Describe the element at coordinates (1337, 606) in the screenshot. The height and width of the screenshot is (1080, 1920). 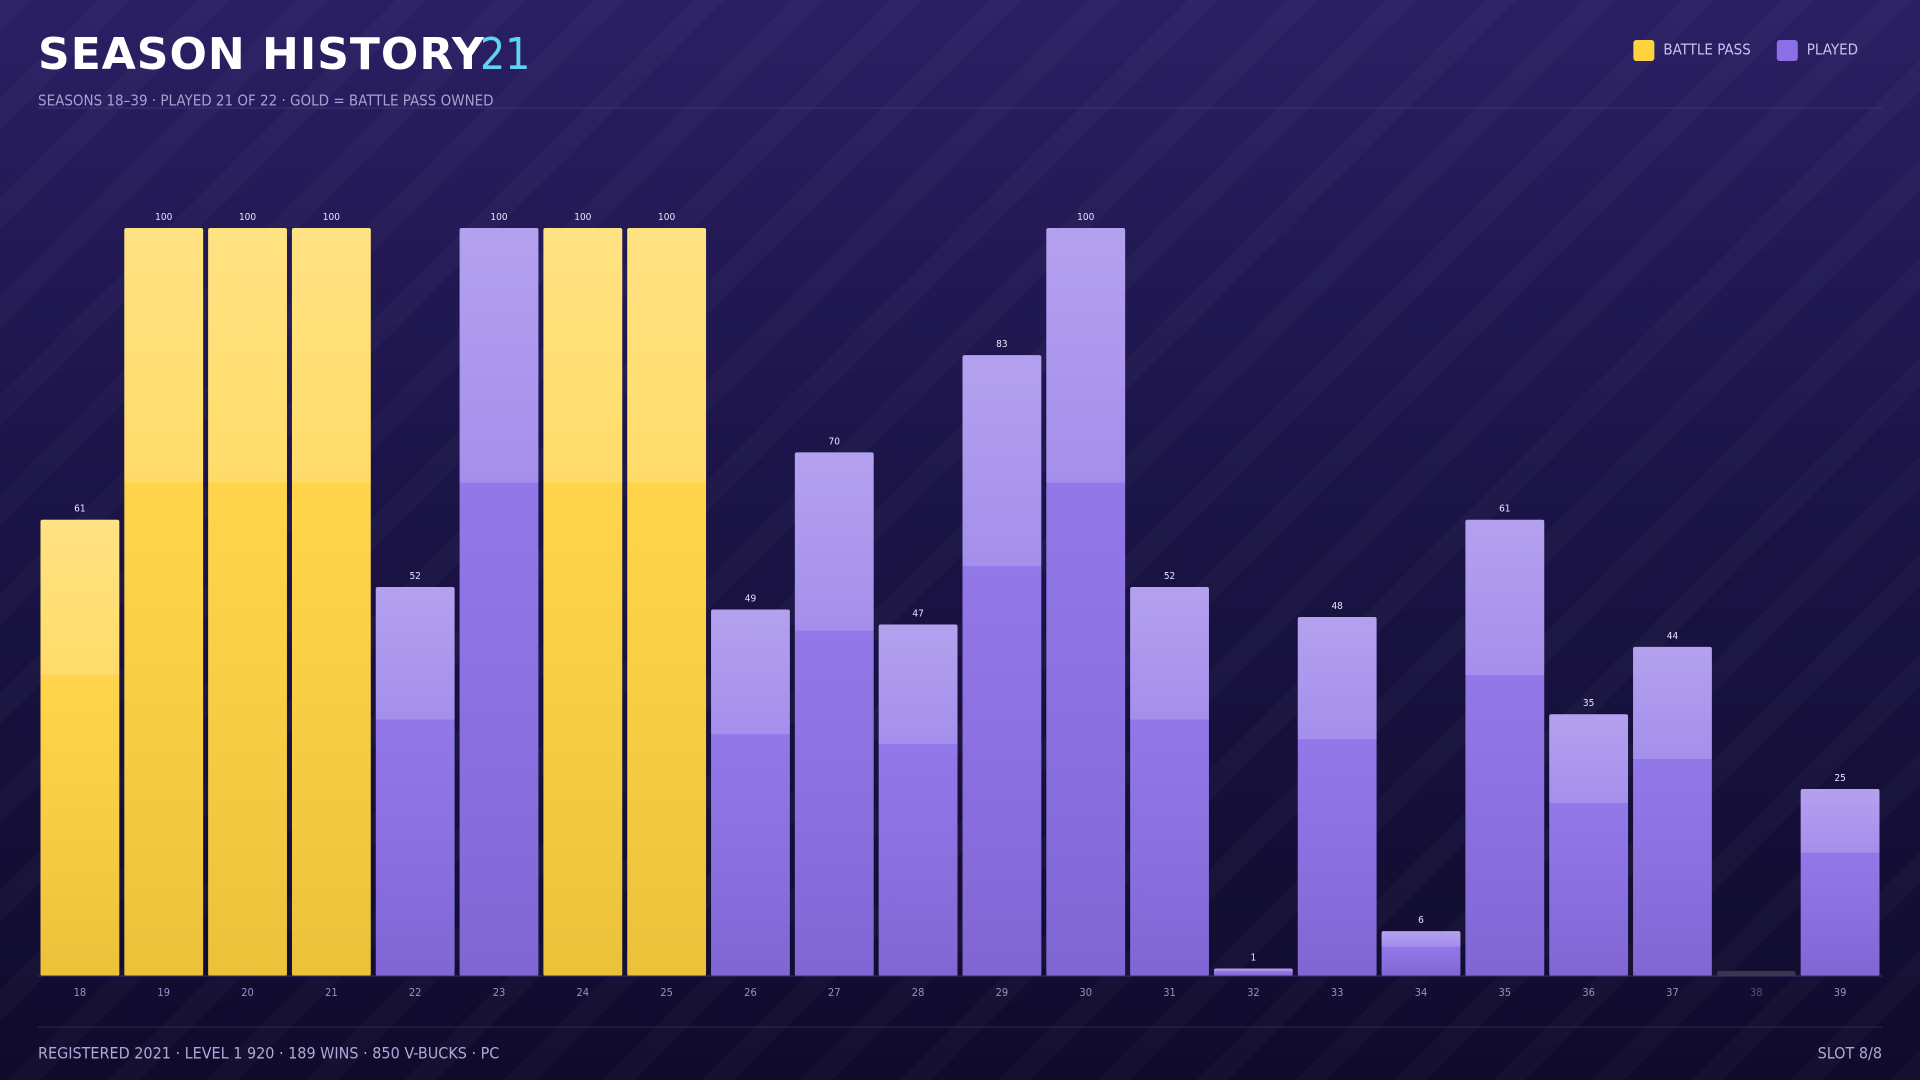
I see `value-label: 48` at that location.